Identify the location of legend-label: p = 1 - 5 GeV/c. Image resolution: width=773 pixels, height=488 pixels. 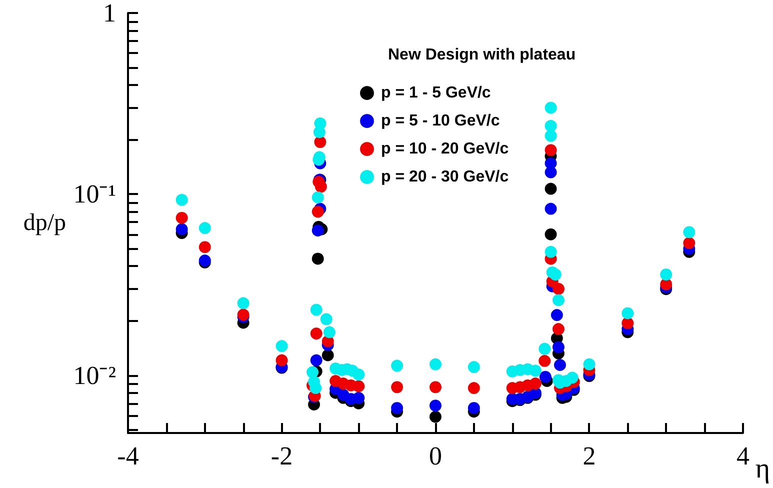
(436, 93).